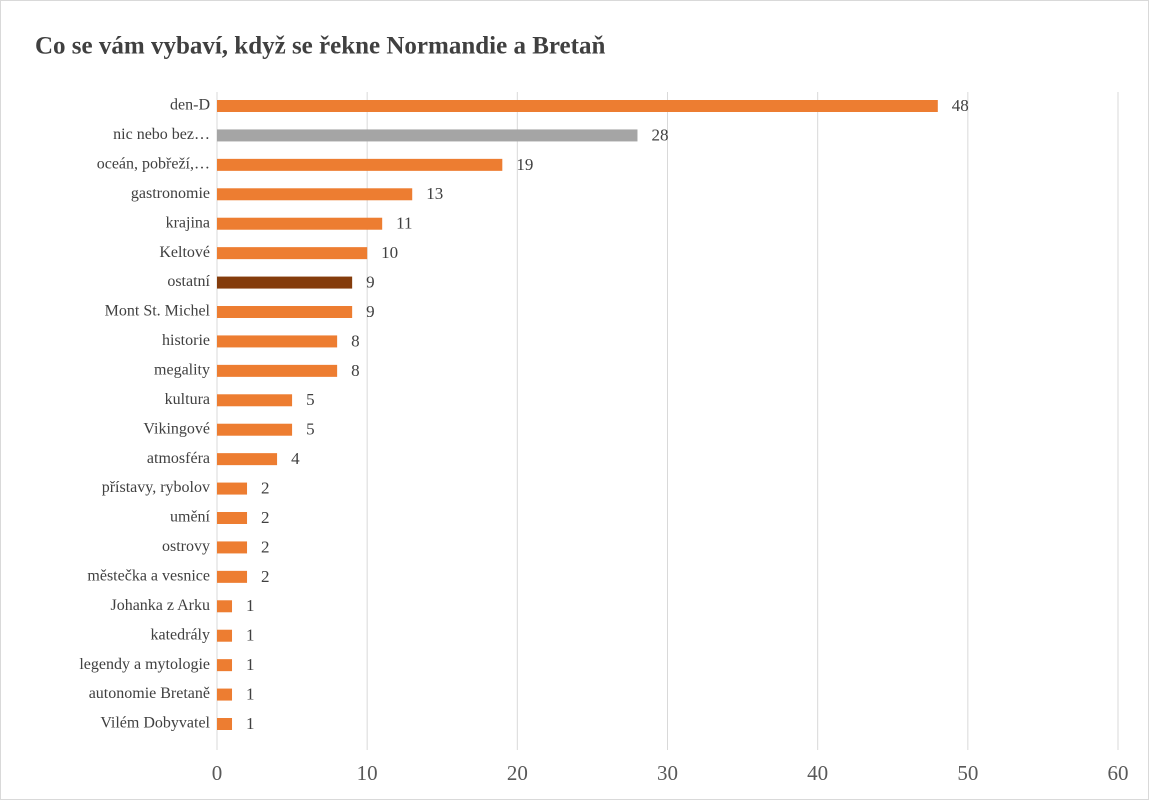 This screenshot has width=1149, height=800. What do you see at coordinates (160, 605) in the screenshot?
I see `y-tick-label: Johanka z Arku` at bounding box center [160, 605].